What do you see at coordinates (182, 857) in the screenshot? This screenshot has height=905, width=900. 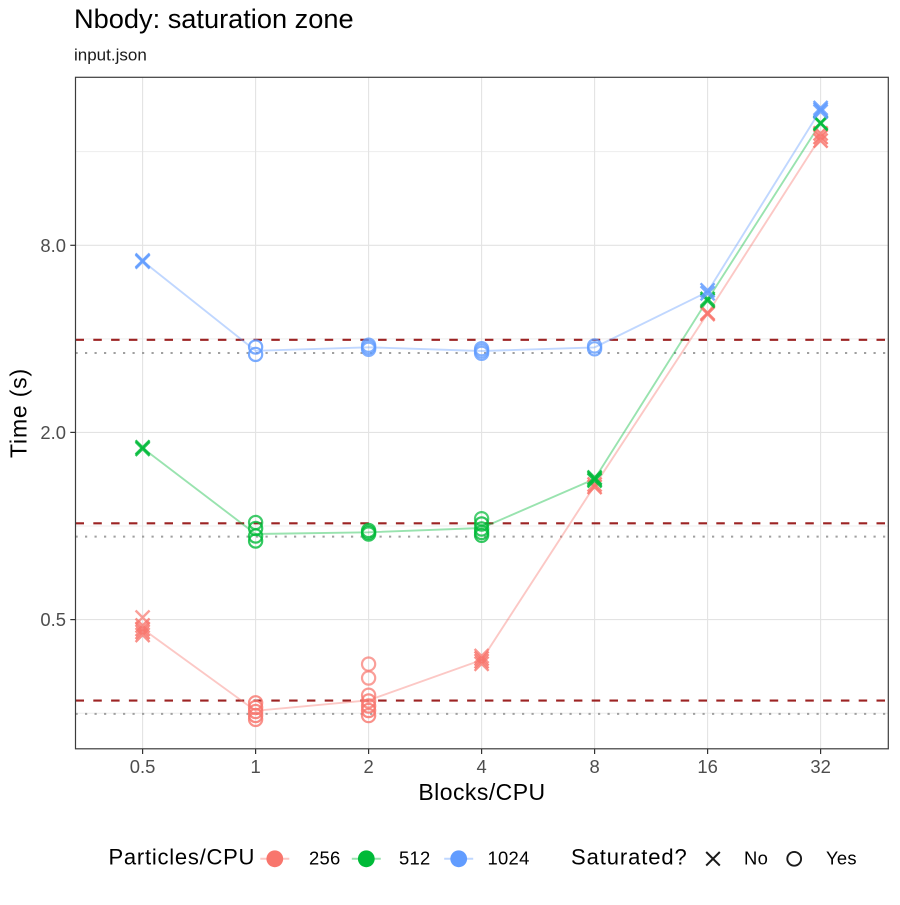 I see `svg-text: Particles/CPU` at bounding box center [182, 857].